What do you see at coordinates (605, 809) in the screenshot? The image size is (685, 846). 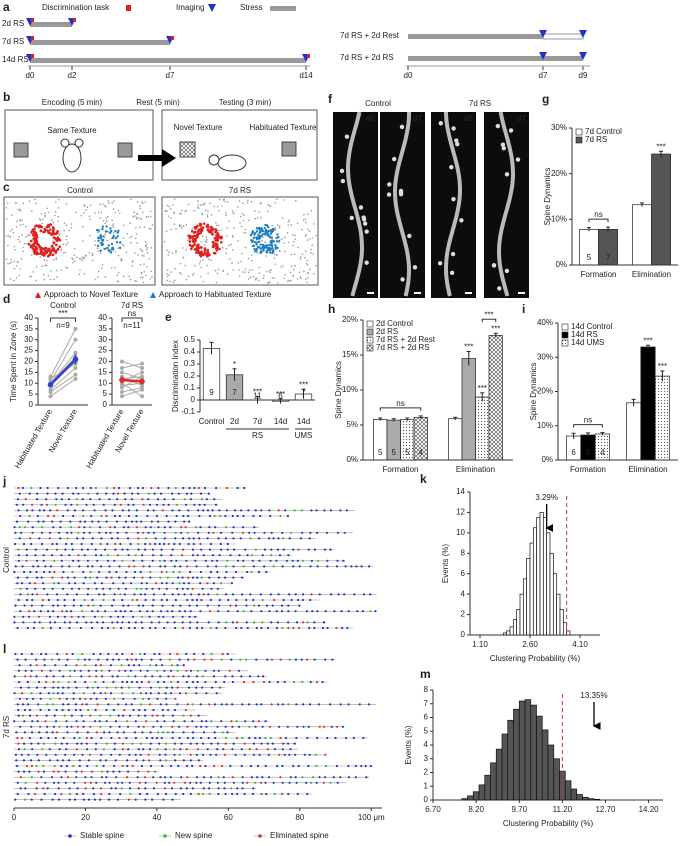 I see `x-tick-label: 12.70` at bounding box center [605, 809].